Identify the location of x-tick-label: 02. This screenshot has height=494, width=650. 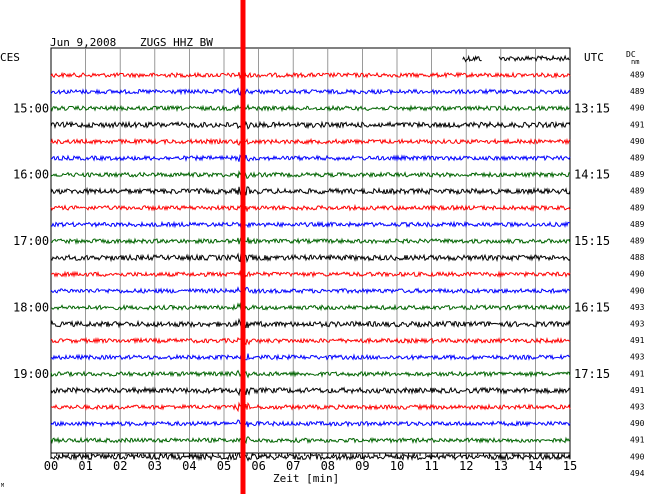
(120, 466).